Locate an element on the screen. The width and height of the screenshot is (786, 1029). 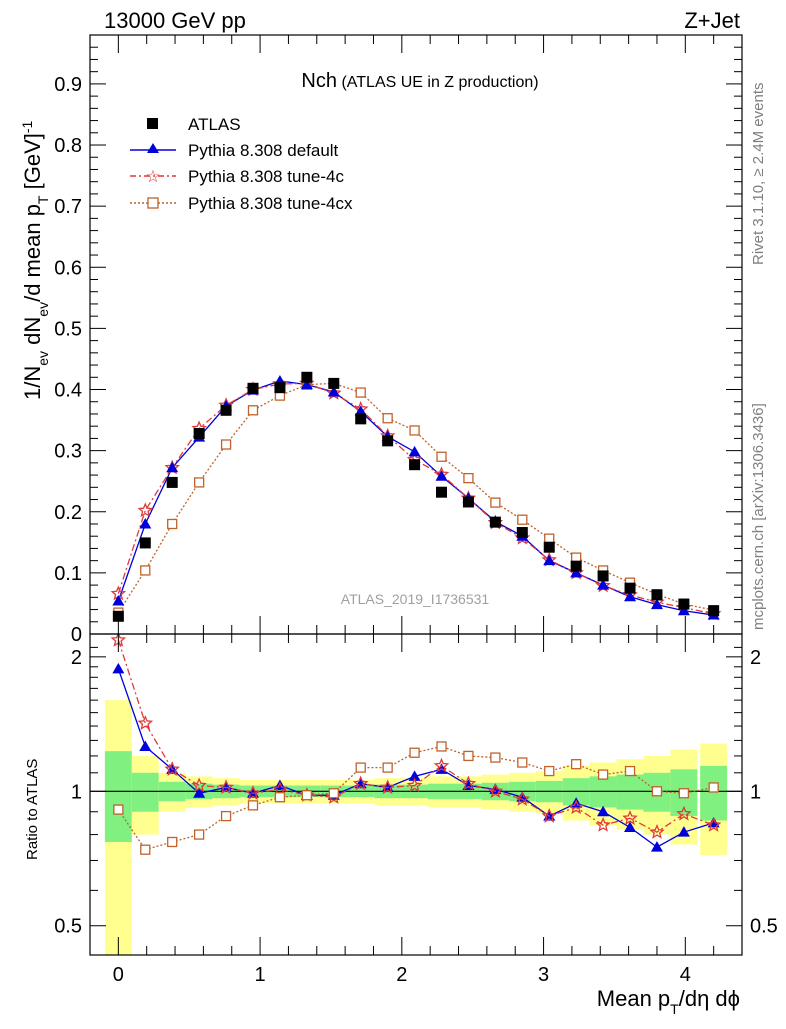
header-right: Z+Jet is located at coordinates (712, 20).